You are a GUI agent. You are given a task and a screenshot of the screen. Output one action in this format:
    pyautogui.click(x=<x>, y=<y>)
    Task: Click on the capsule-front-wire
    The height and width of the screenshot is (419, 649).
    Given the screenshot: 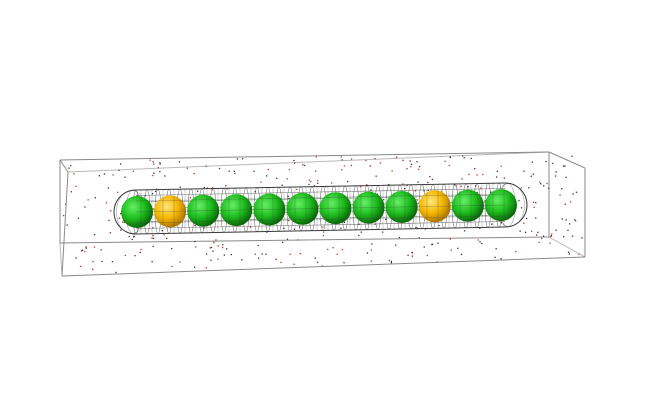 What is the action you would take?
    pyautogui.click(x=320, y=197)
    